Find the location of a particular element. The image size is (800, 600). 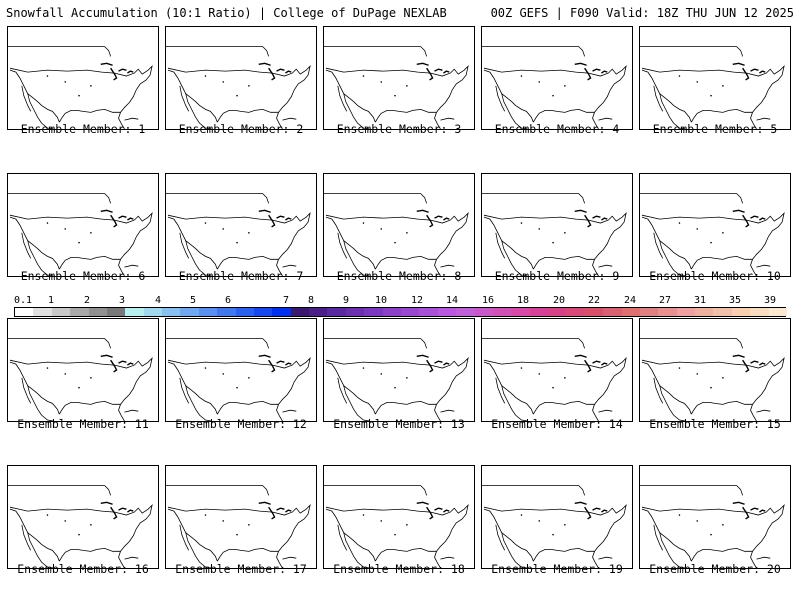

ensemble-member-label: Ensemble Member: 6 is located at coordinates (83, 276).